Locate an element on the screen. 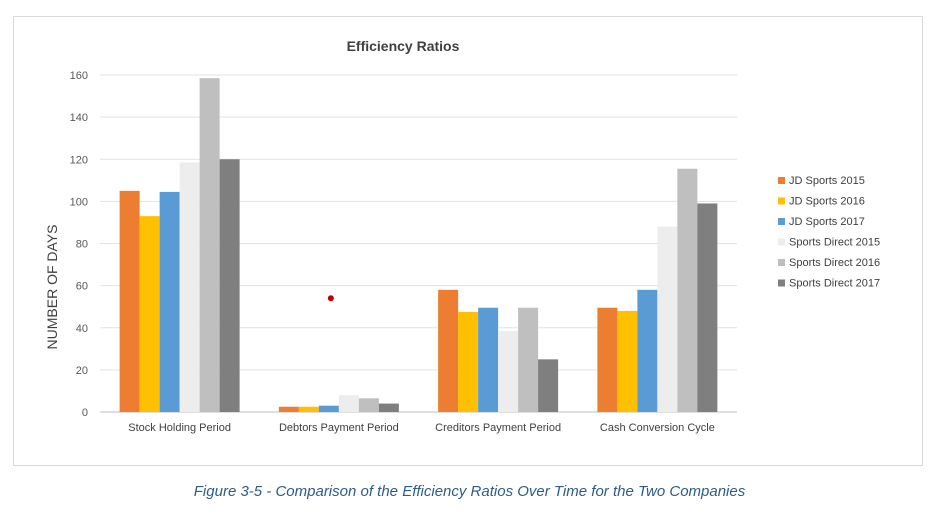 The image size is (939, 514). y-tick-label: 20 is located at coordinates (82, 371).